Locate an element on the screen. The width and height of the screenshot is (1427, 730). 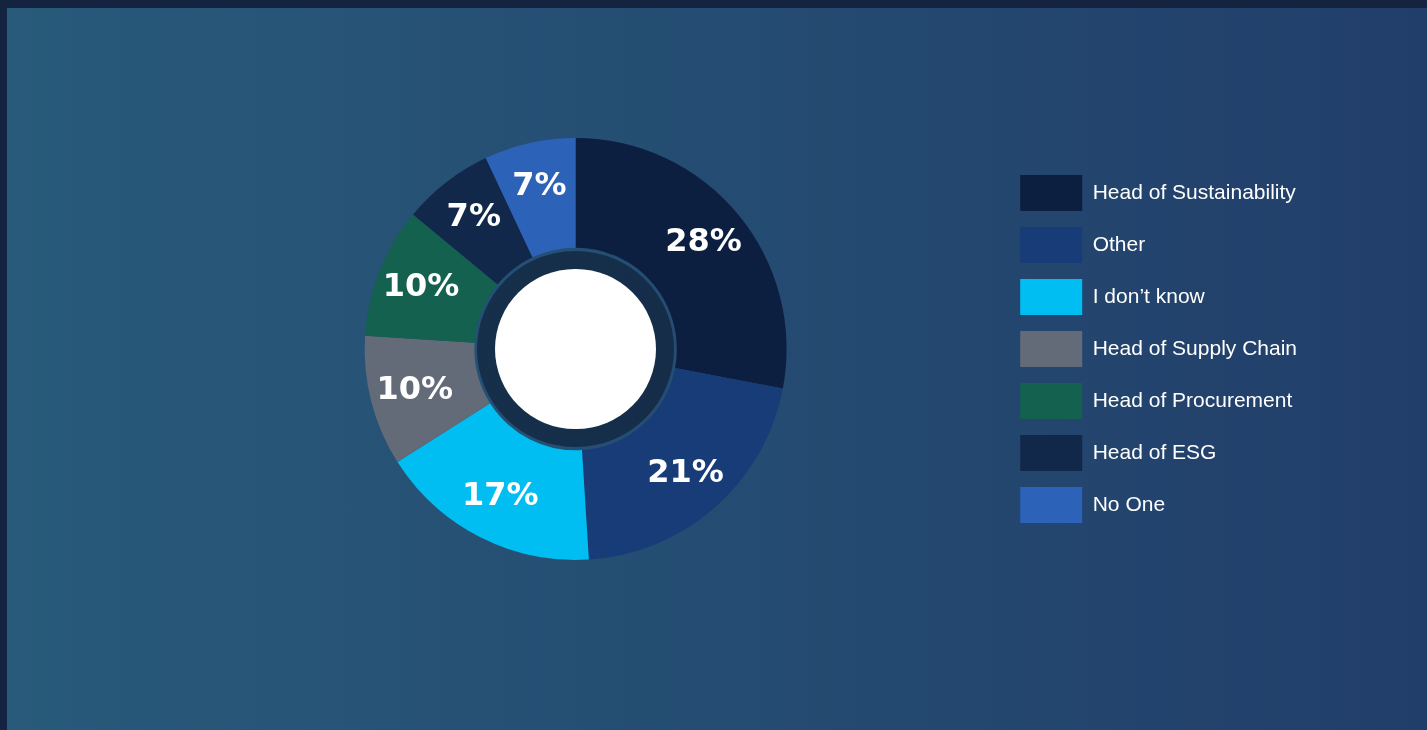
legend-label: Head of Procurement is located at coordinates (1192, 399).